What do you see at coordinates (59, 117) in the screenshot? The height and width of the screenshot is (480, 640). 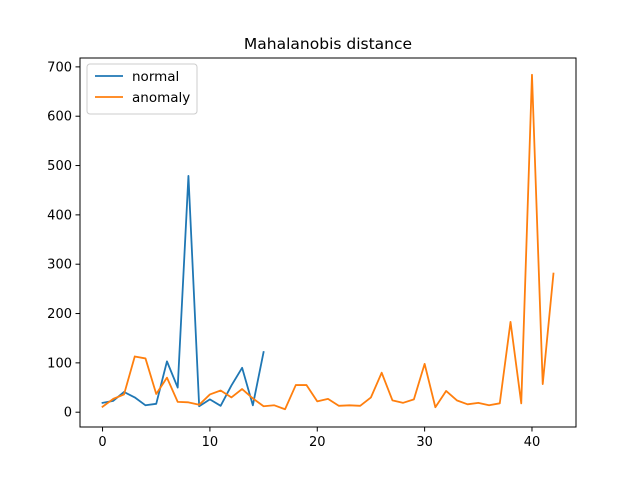 I see `y-tick-label: 600` at bounding box center [59, 117].